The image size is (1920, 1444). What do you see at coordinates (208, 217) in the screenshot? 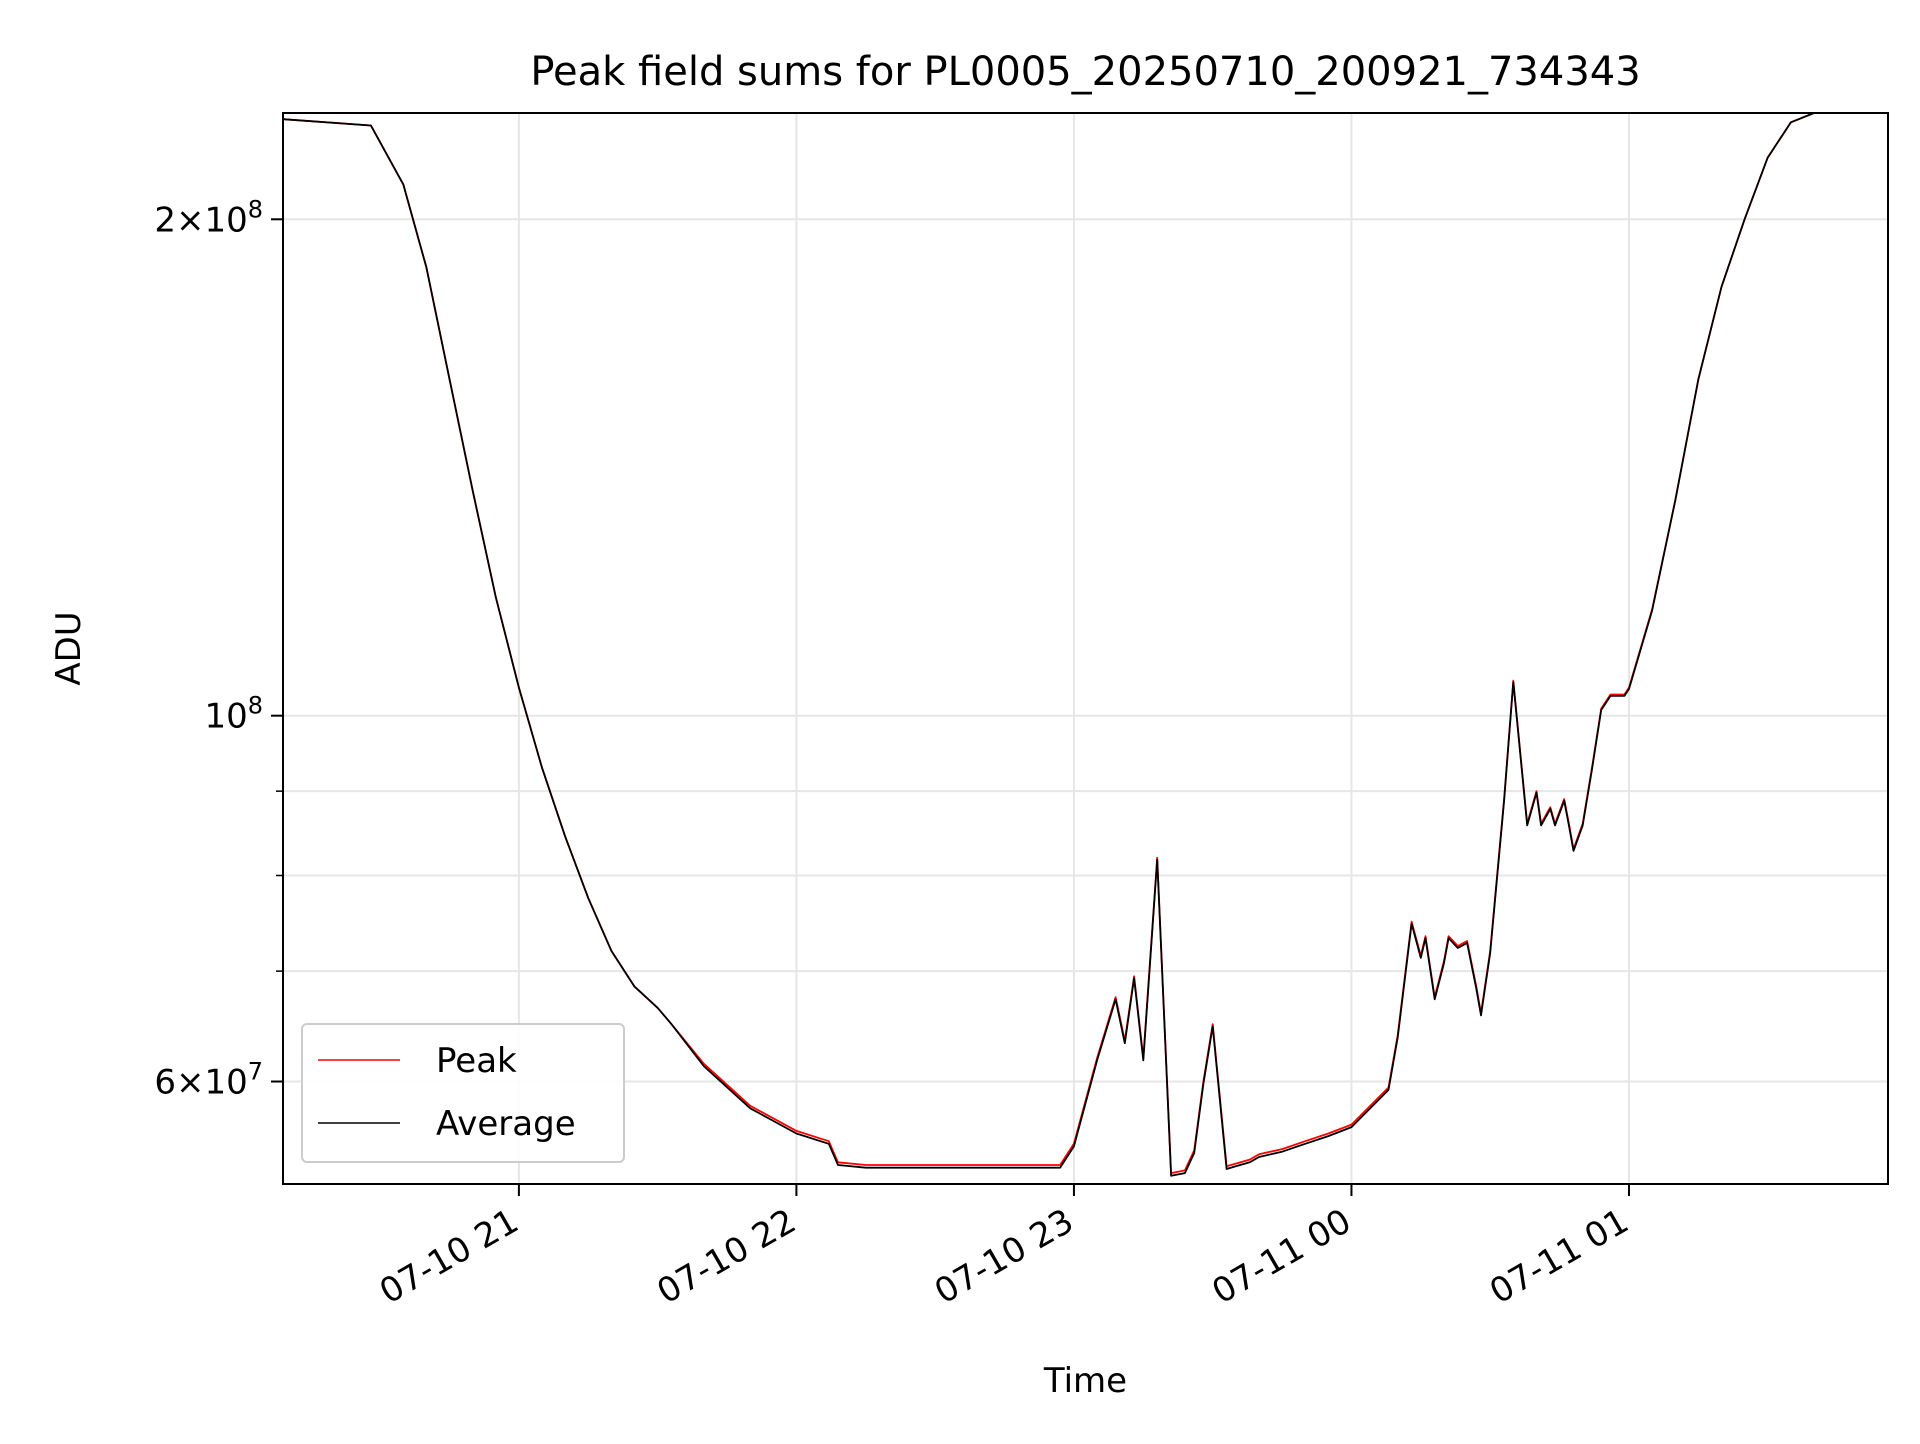
I see `y-tick-label: 2×108` at bounding box center [208, 217].